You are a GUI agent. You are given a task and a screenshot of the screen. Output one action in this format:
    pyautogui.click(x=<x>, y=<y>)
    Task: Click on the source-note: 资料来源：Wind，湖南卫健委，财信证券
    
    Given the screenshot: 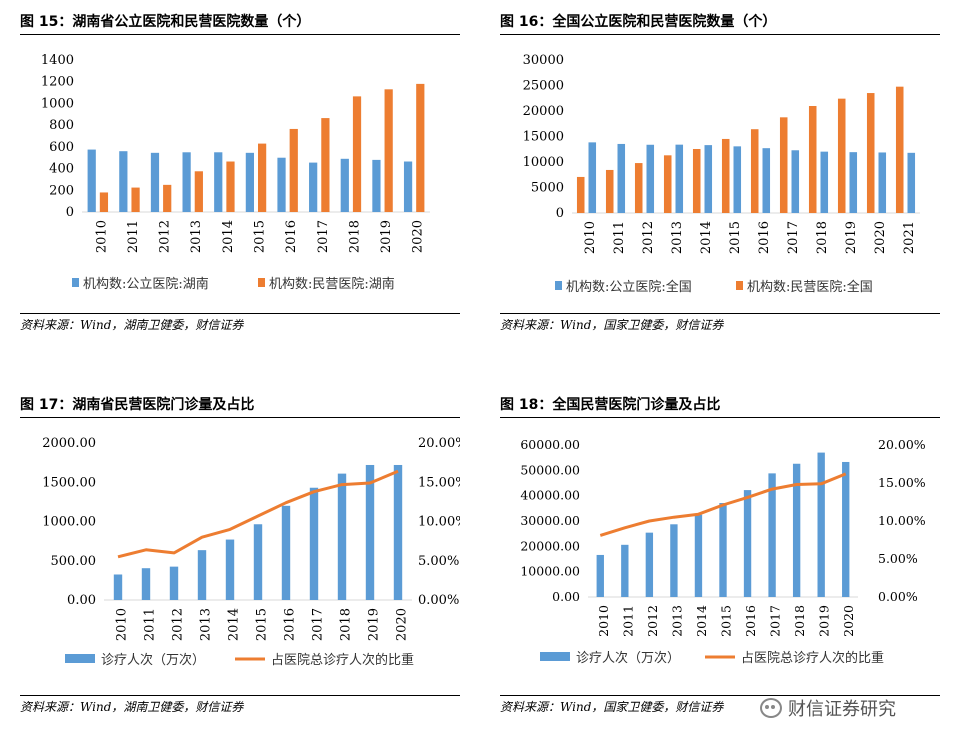 What is the action you would take?
    pyautogui.click(x=240, y=706)
    